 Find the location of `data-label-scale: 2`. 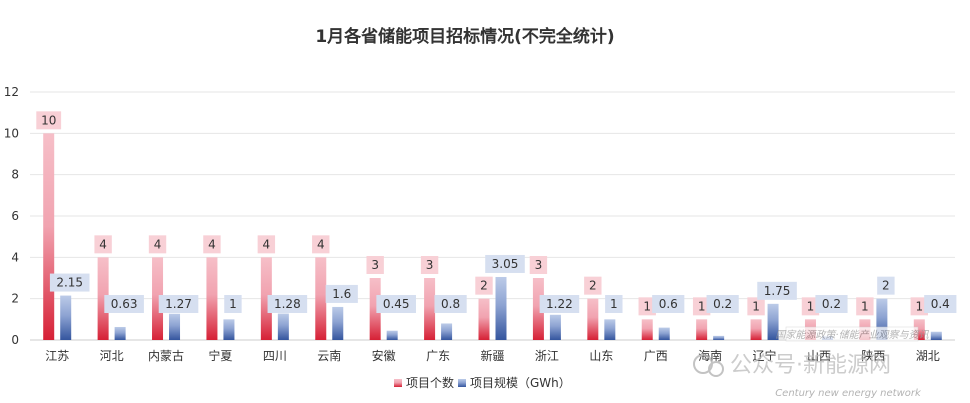

data-label-scale: 2 is located at coordinates (886, 286).